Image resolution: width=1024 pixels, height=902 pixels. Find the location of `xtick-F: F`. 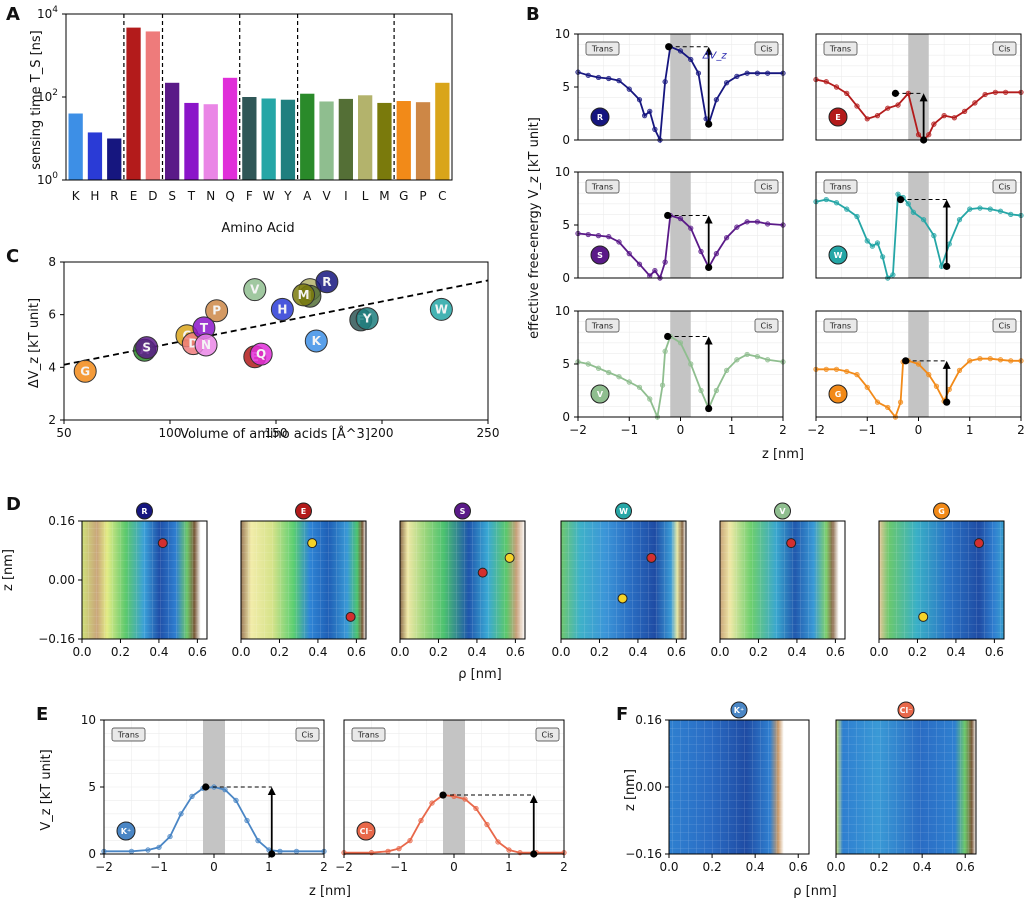

xtick-F: F is located at coordinates (249, 196).